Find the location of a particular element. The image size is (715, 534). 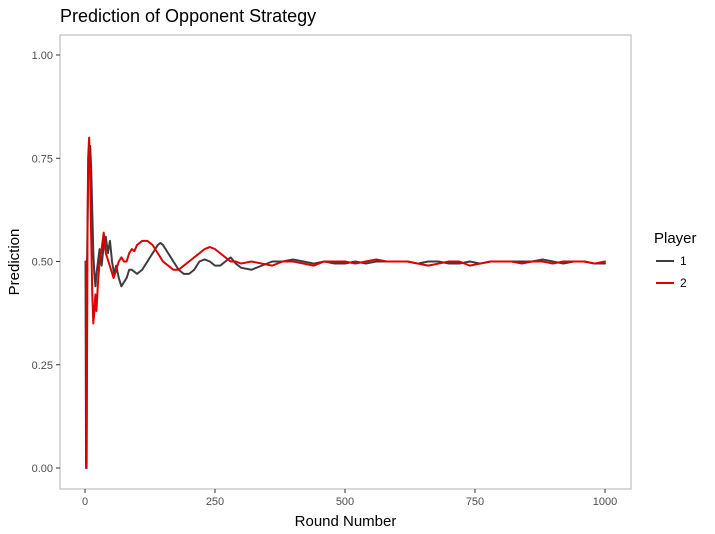

x-tick-label: 1000 is located at coordinates (605, 502).